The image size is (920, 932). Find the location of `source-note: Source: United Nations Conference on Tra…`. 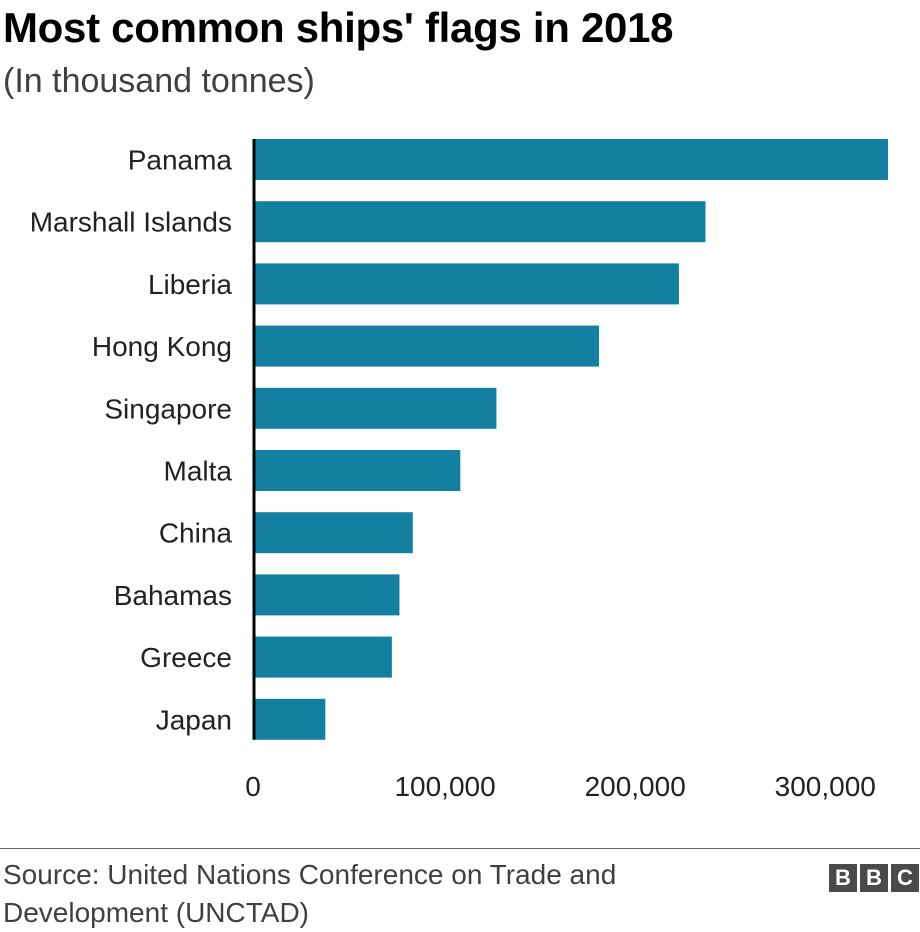

source-note: Source: United Nations Conference on Tra… is located at coordinates (310, 893).